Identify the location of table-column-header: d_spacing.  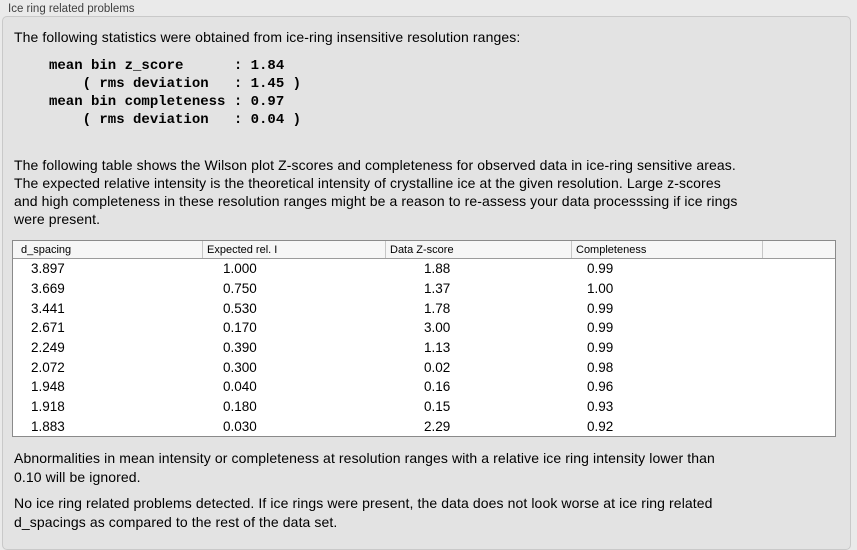
(108, 249).